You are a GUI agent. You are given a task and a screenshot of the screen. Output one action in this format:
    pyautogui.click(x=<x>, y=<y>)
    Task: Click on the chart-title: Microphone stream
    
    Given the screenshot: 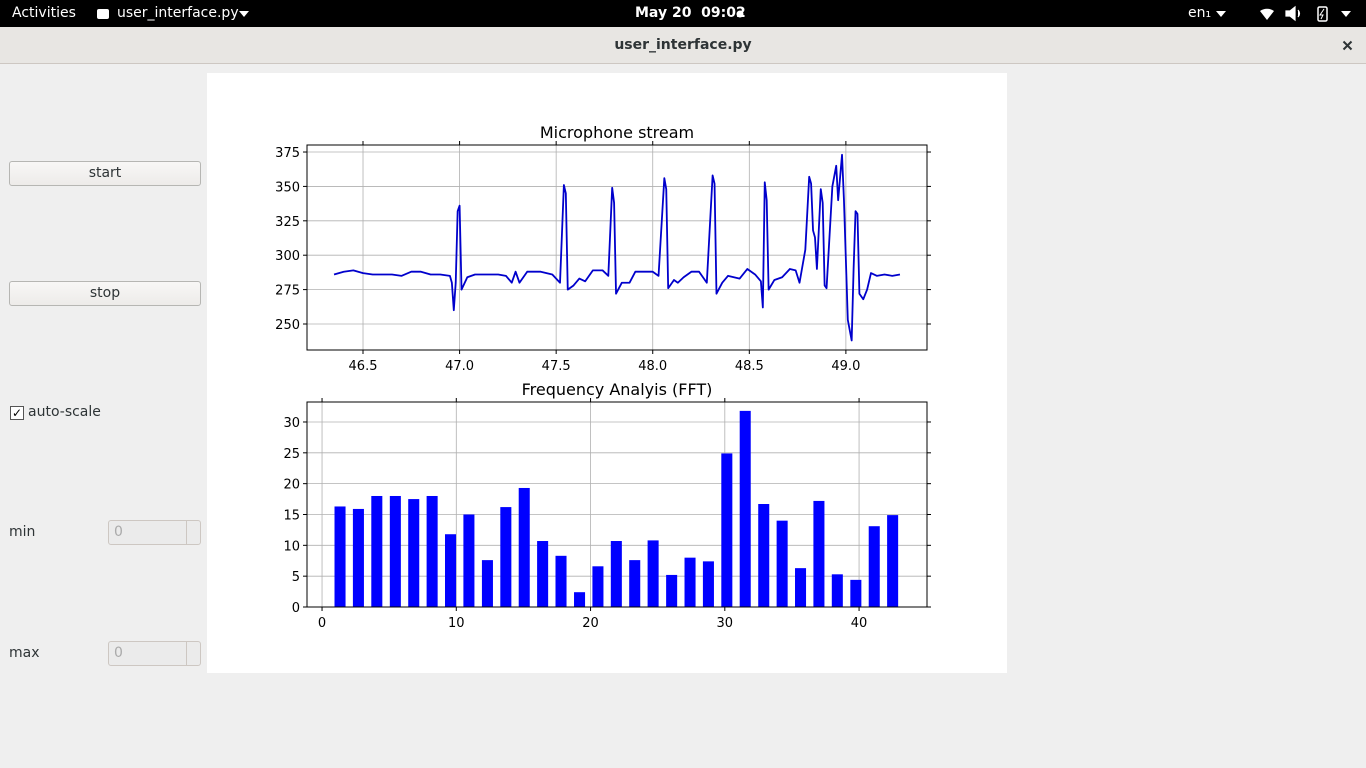 What is the action you would take?
    pyautogui.click(x=617, y=132)
    